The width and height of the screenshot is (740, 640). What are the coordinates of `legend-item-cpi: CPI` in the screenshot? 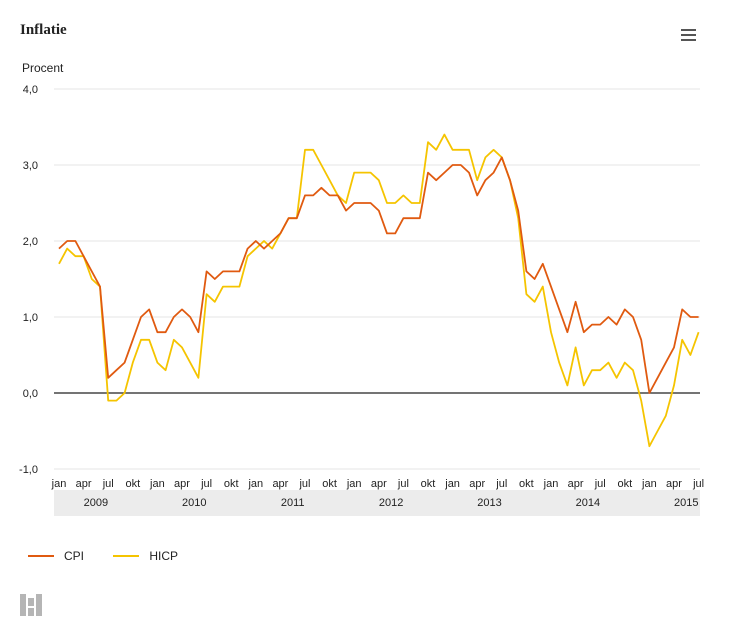 It's located at (56, 556).